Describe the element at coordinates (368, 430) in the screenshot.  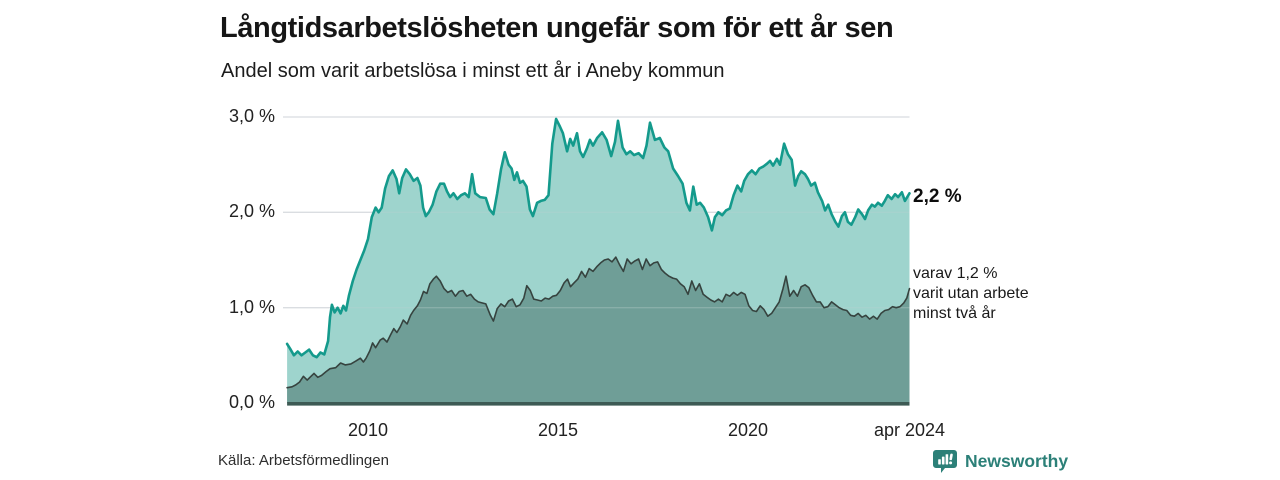
I see `x-axis-tick-label: 2010` at that location.